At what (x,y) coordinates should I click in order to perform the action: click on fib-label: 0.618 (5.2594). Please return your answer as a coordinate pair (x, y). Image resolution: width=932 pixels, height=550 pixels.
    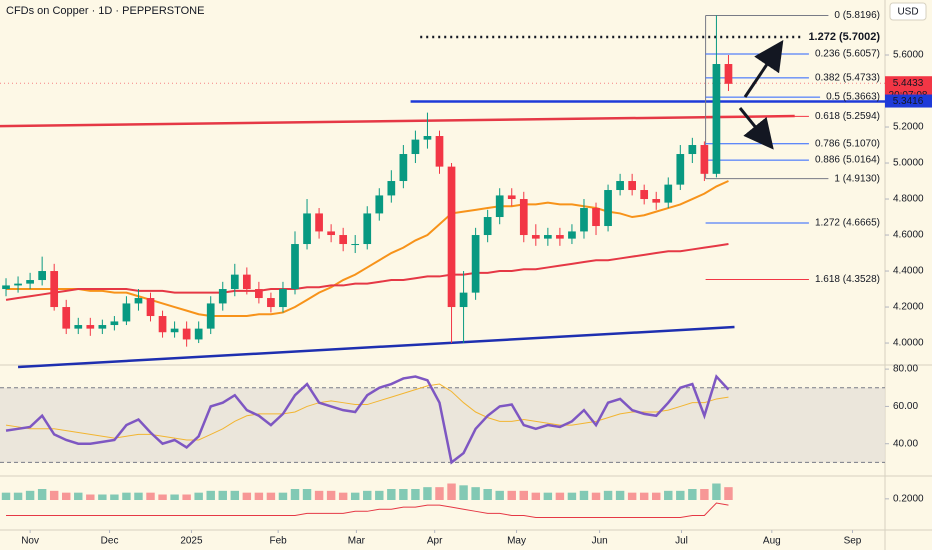
    Looking at the image, I should click on (847, 116).